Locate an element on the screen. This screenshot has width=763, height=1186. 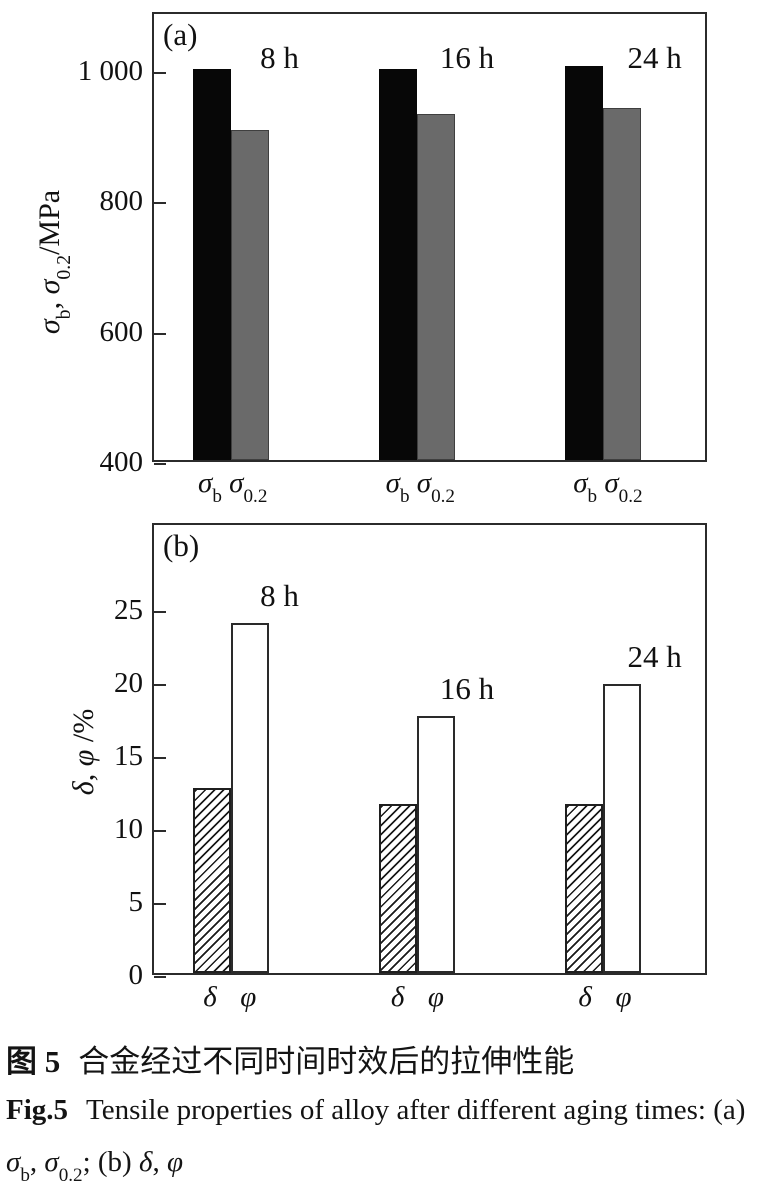
bar-delta-16h is located at coordinates (397, 888).